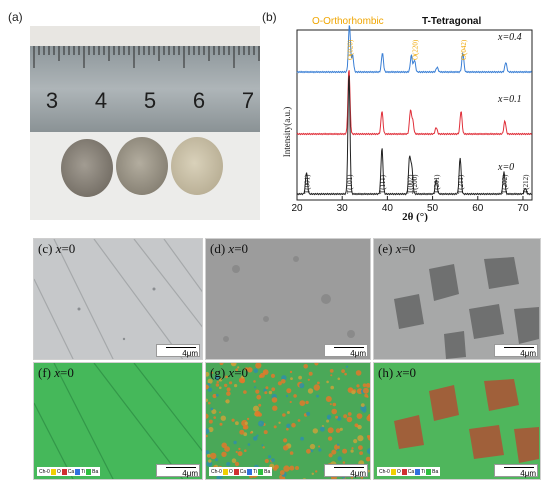 Image resolution: width=550 pixels, height=486 pixels. Describe the element at coordinates (505, 167) in the screenshot. I see `series-label-2: x=0` at that location.